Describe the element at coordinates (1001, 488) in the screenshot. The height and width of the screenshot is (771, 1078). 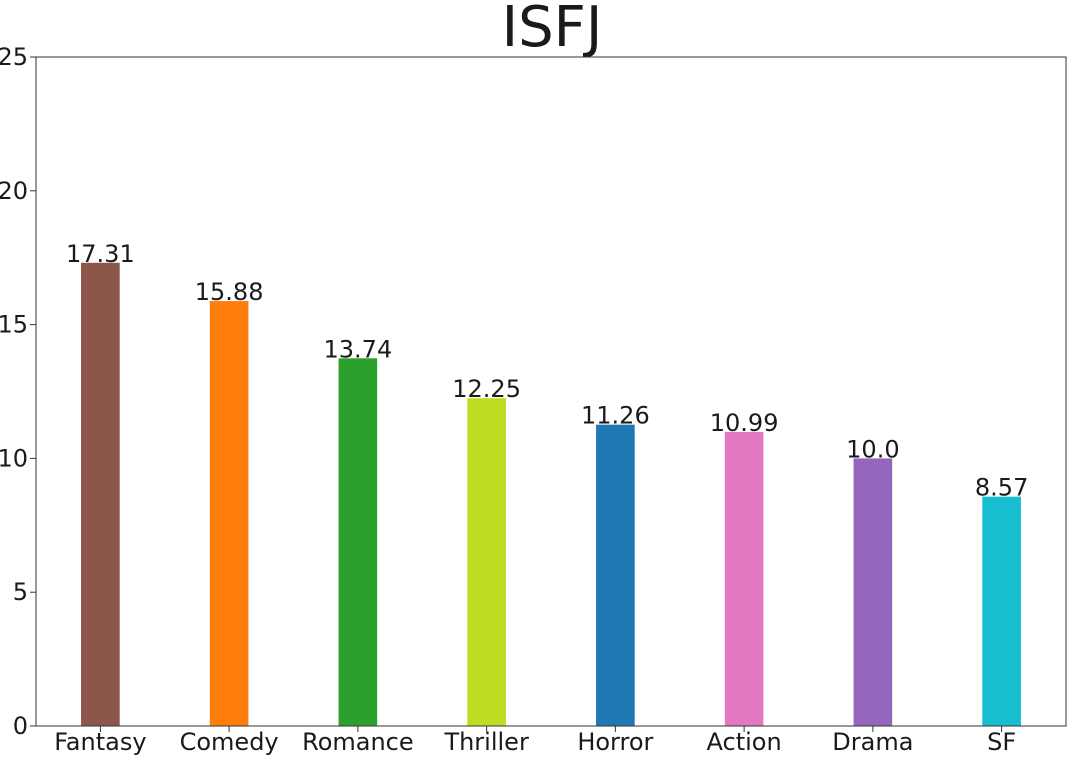
I see `bar-value-label: 8.57` at that location.